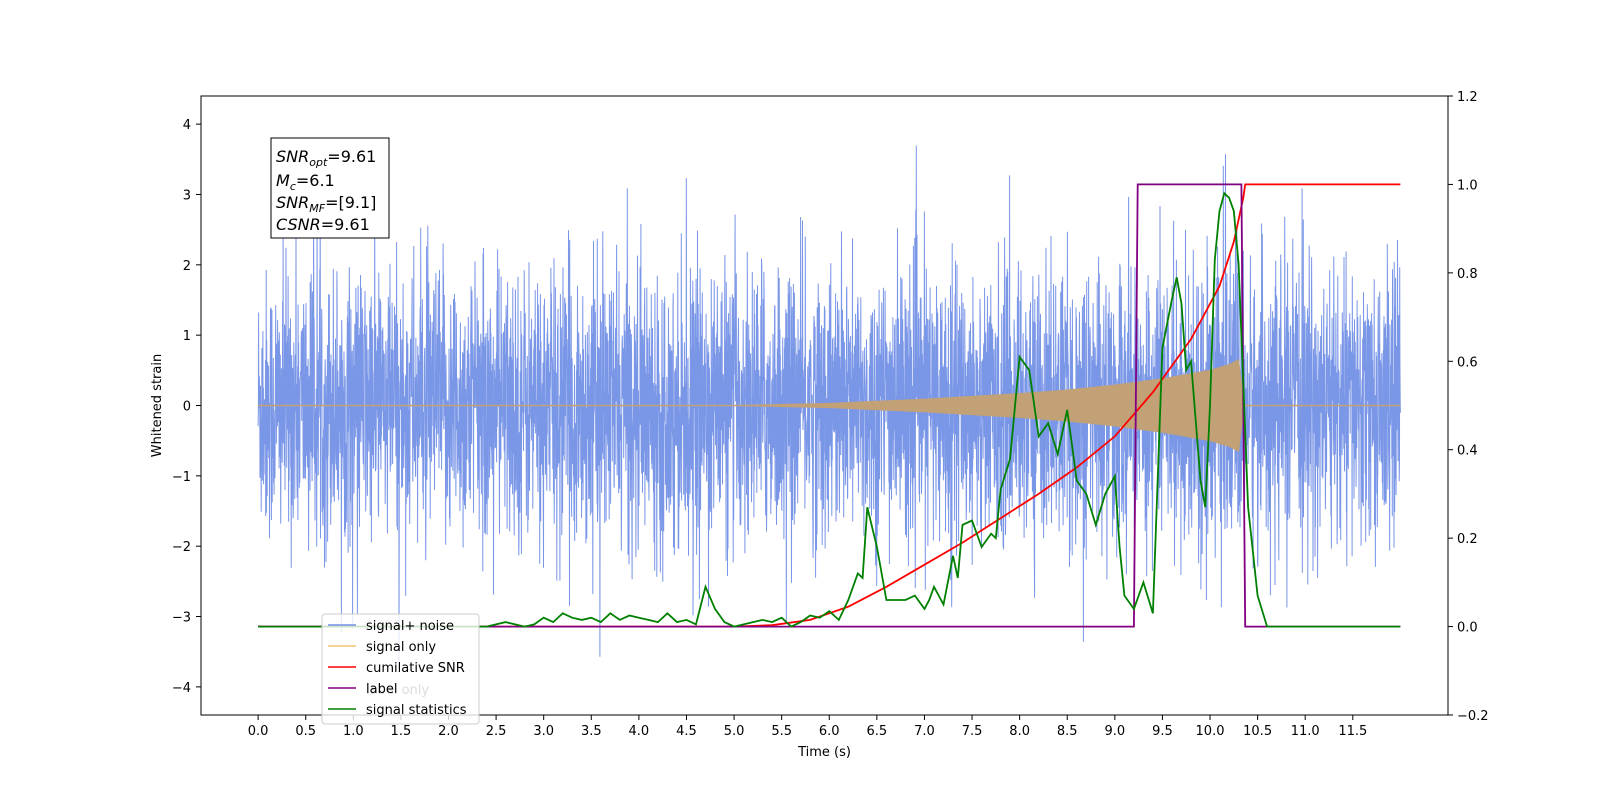 The width and height of the screenshot is (1600, 800). What do you see at coordinates (1473, 716) in the screenshot?
I see `y2-tick-label: −0.2` at bounding box center [1473, 716].